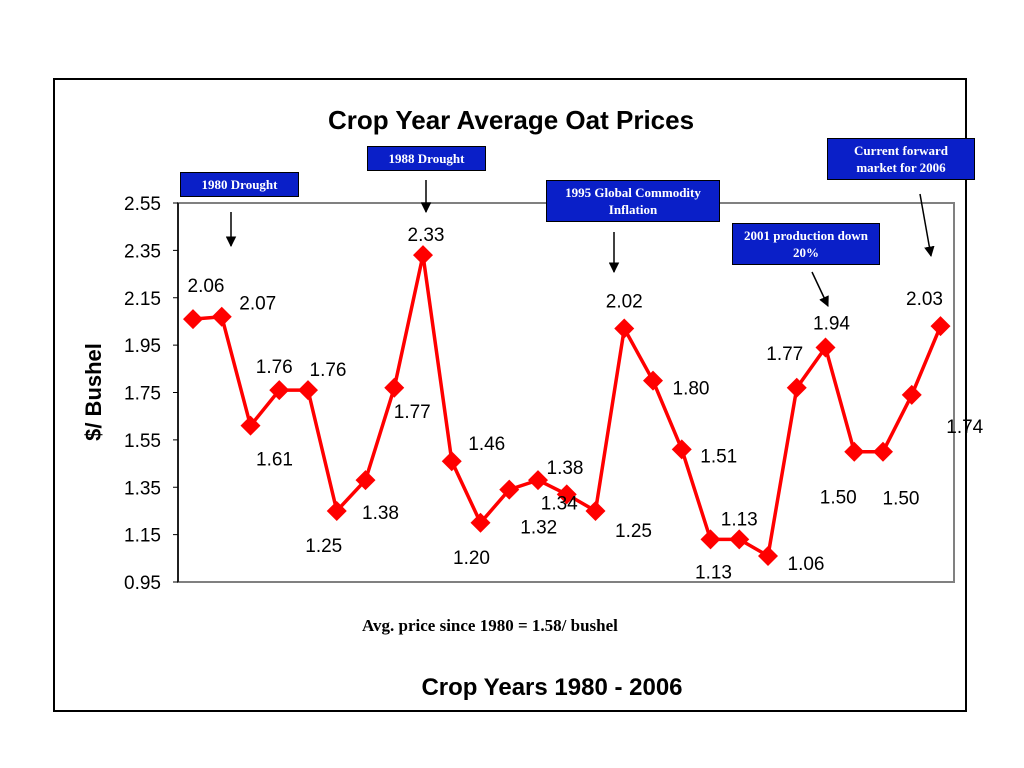 The image size is (1024, 768). Describe the element at coordinates (806, 244) in the screenshot. I see `callout-2001-production: 2001 production down 20%` at that location.